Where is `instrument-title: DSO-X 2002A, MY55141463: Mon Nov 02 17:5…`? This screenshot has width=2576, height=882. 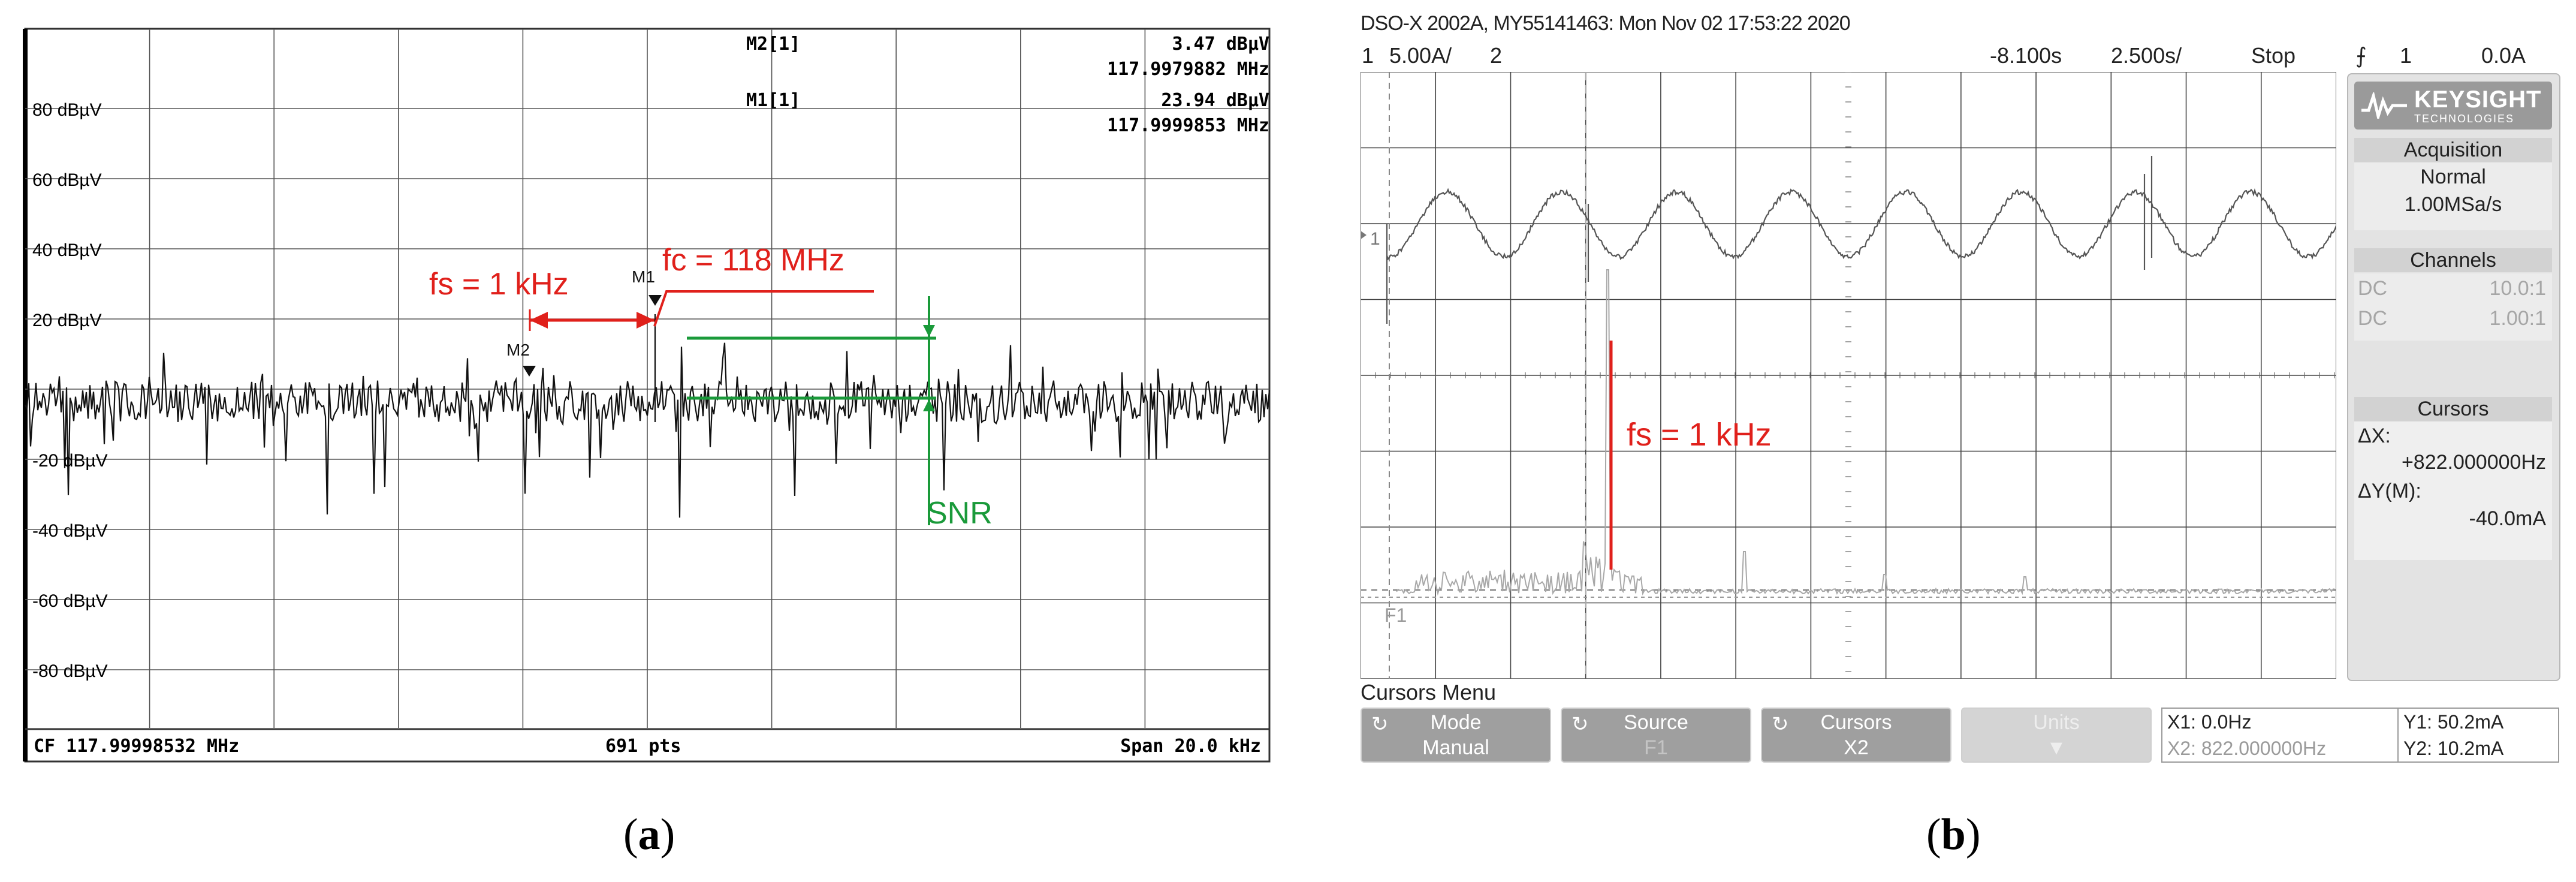
instrument-title: DSO-X 2002A, MY55141463: Mon Nov 02 17:5… is located at coordinates (1606, 23).